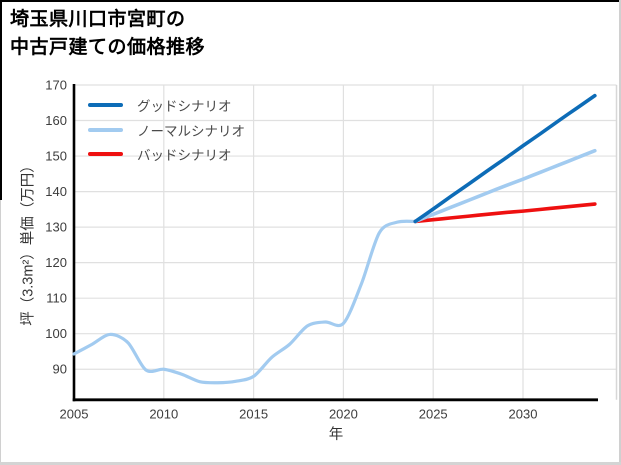  What do you see at coordinates (310, 463) in the screenshot?
I see `card-border-bottom` at bounding box center [310, 463].